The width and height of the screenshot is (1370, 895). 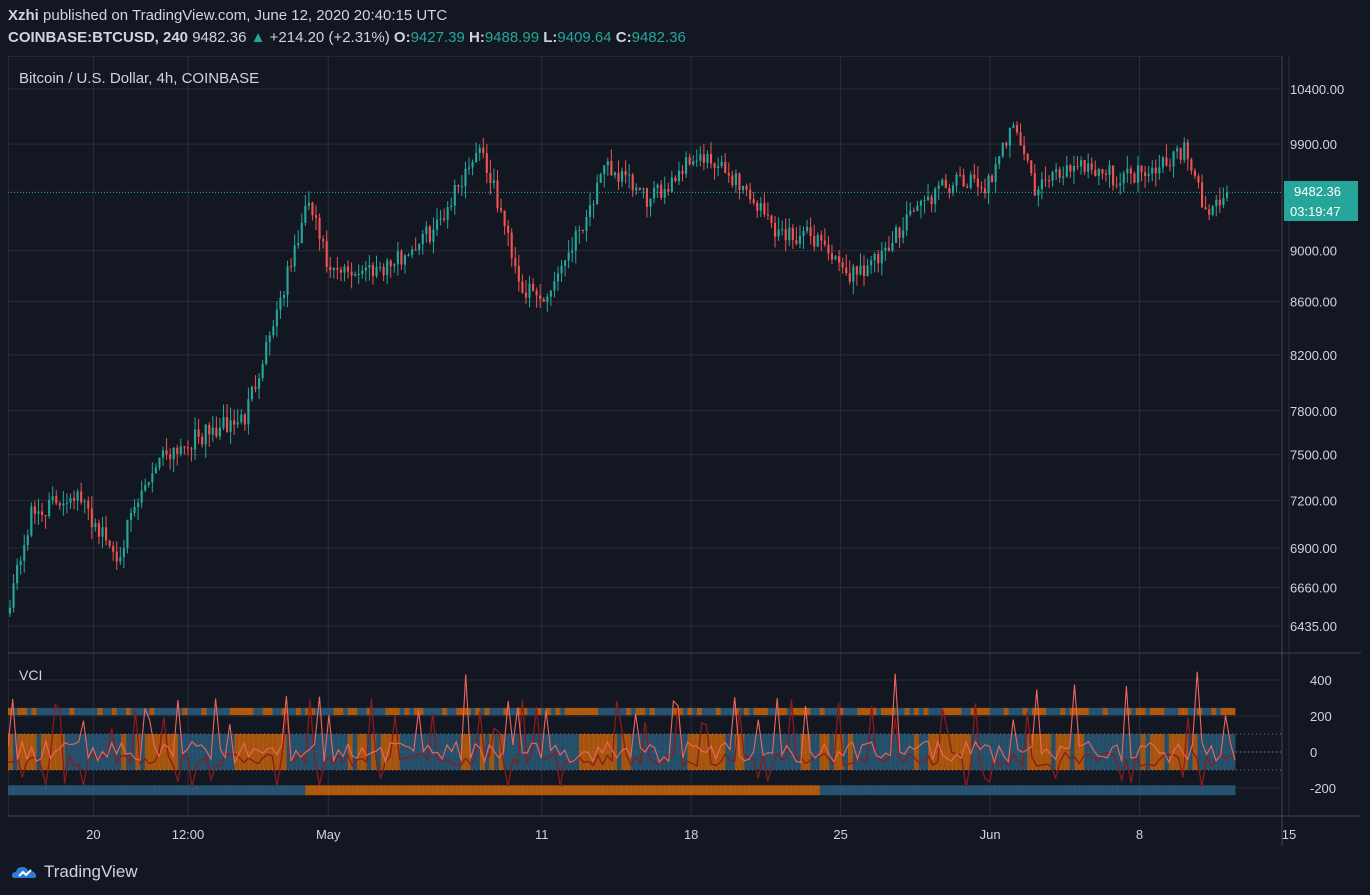 What do you see at coordinates (91, 871) in the screenshot?
I see `tradingview-brand: TradingView` at bounding box center [91, 871].